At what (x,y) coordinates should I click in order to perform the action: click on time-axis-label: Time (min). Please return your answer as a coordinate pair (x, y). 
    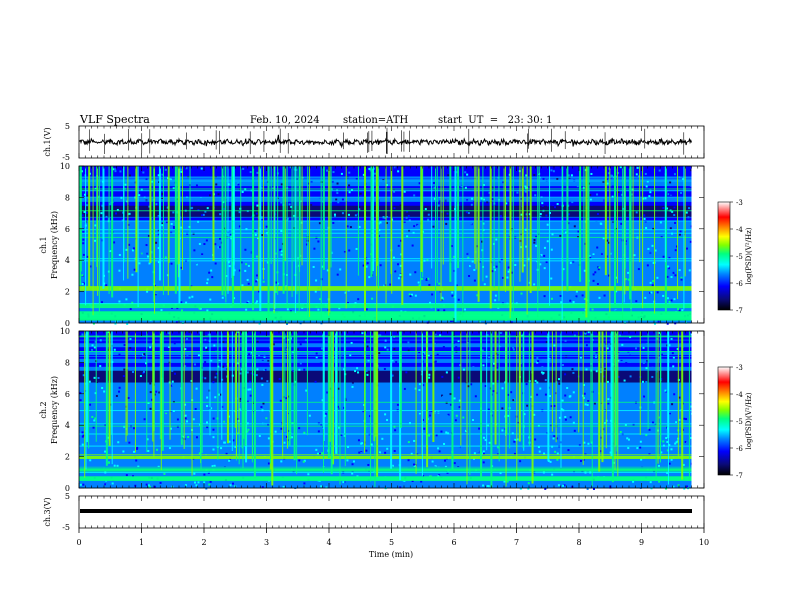
    Looking at the image, I should click on (391, 554).